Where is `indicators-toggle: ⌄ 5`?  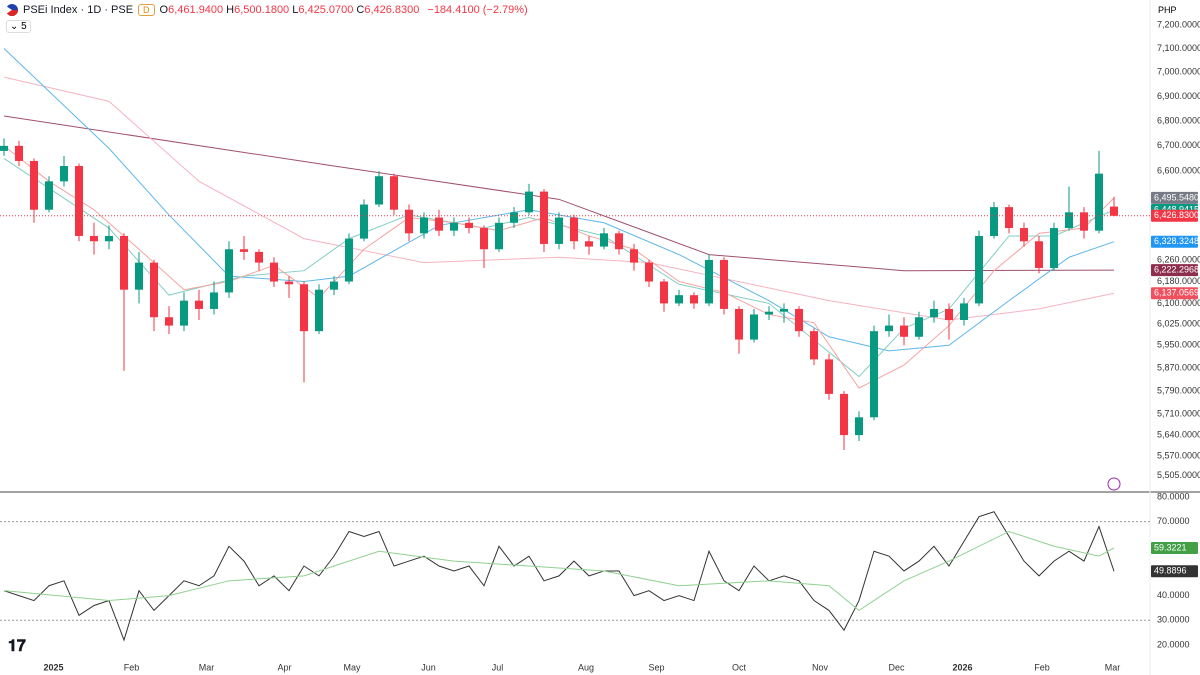 indicators-toggle: ⌄ 5 is located at coordinates (18, 26).